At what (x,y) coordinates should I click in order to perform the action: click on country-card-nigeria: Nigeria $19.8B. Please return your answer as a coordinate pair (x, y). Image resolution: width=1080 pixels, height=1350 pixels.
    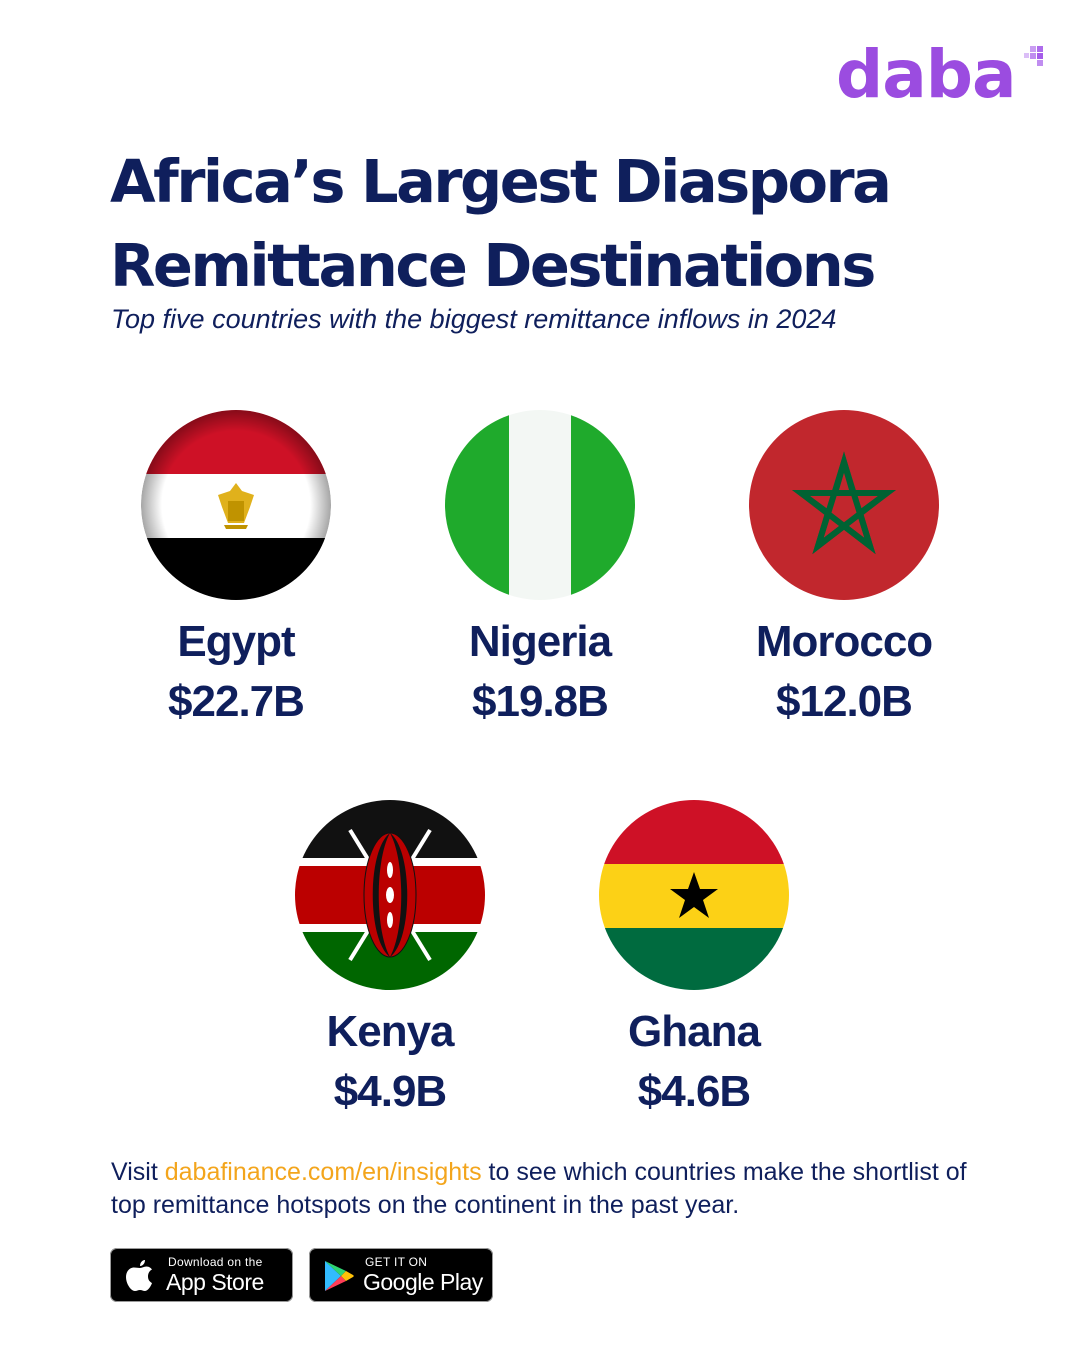
    Looking at the image, I should click on (540, 570).